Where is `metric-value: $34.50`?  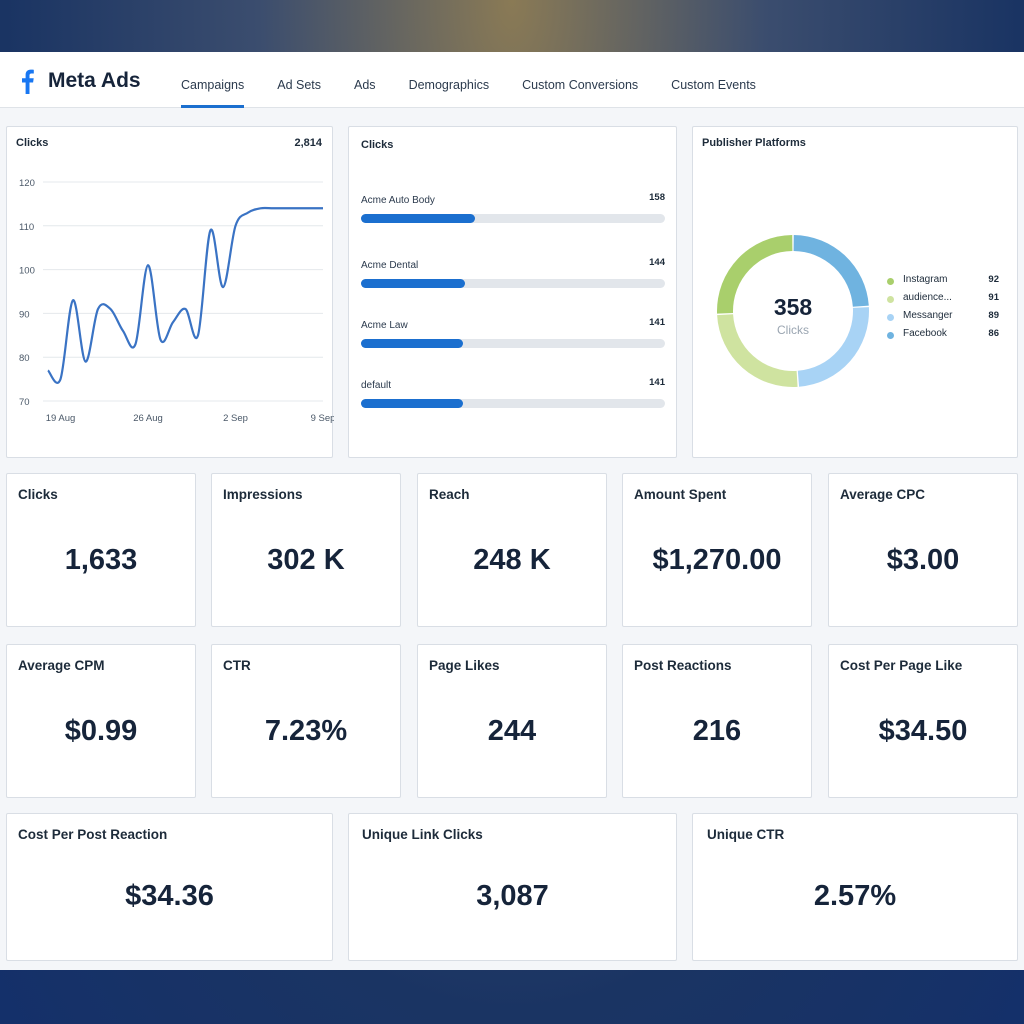
metric-value: $34.50 is located at coordinates (923, 731).